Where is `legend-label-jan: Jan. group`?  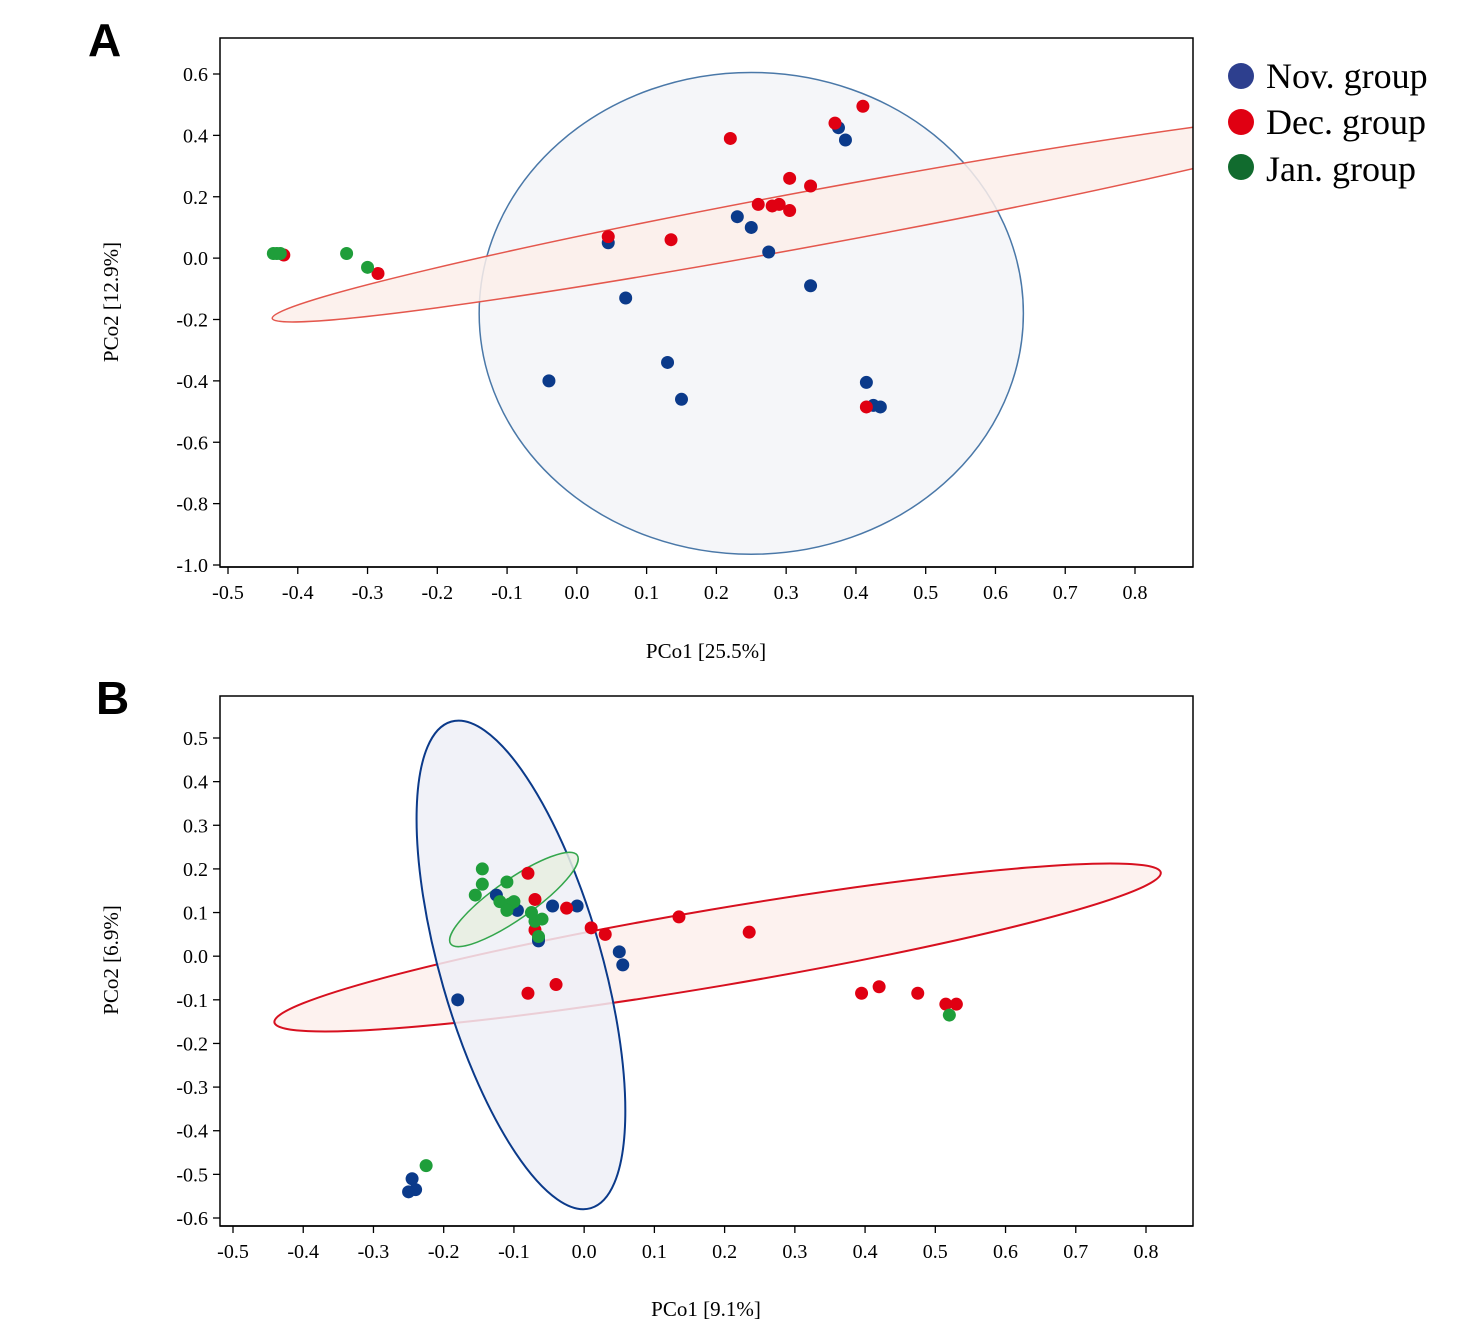 legend-label-jan: Jan. group is located at coordinates (1341, 169).